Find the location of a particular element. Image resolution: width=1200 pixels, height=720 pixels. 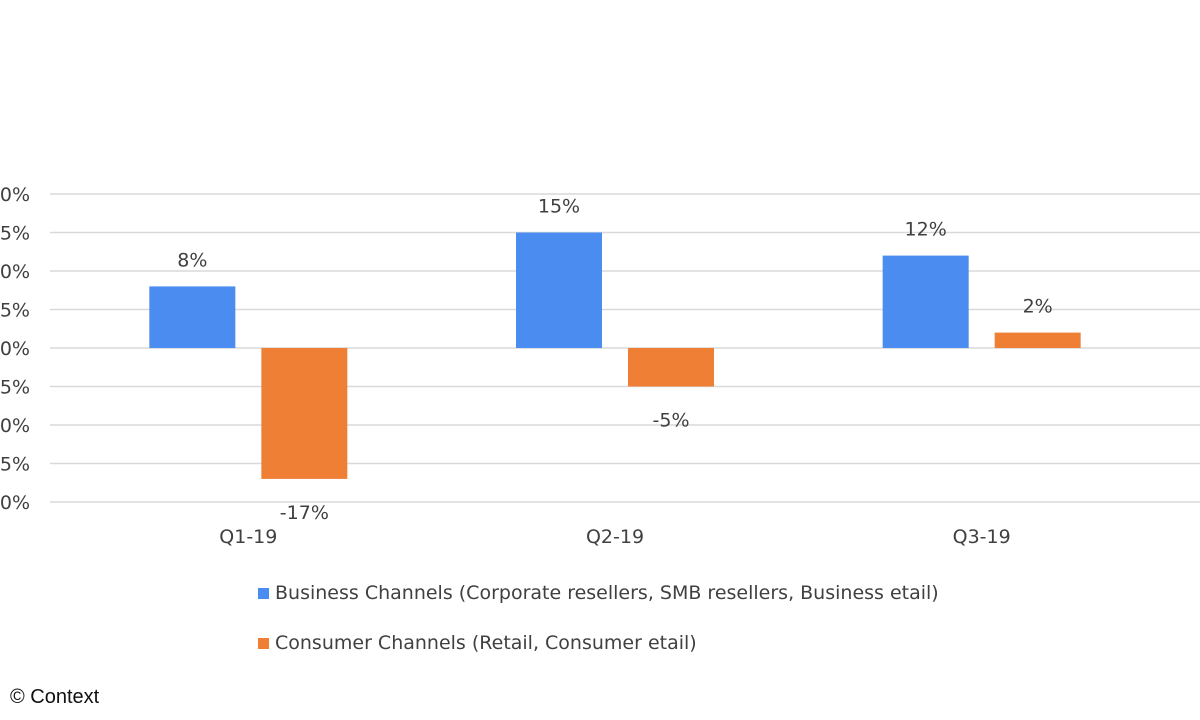

data-label: 12% is located at coordinates (926, 230).